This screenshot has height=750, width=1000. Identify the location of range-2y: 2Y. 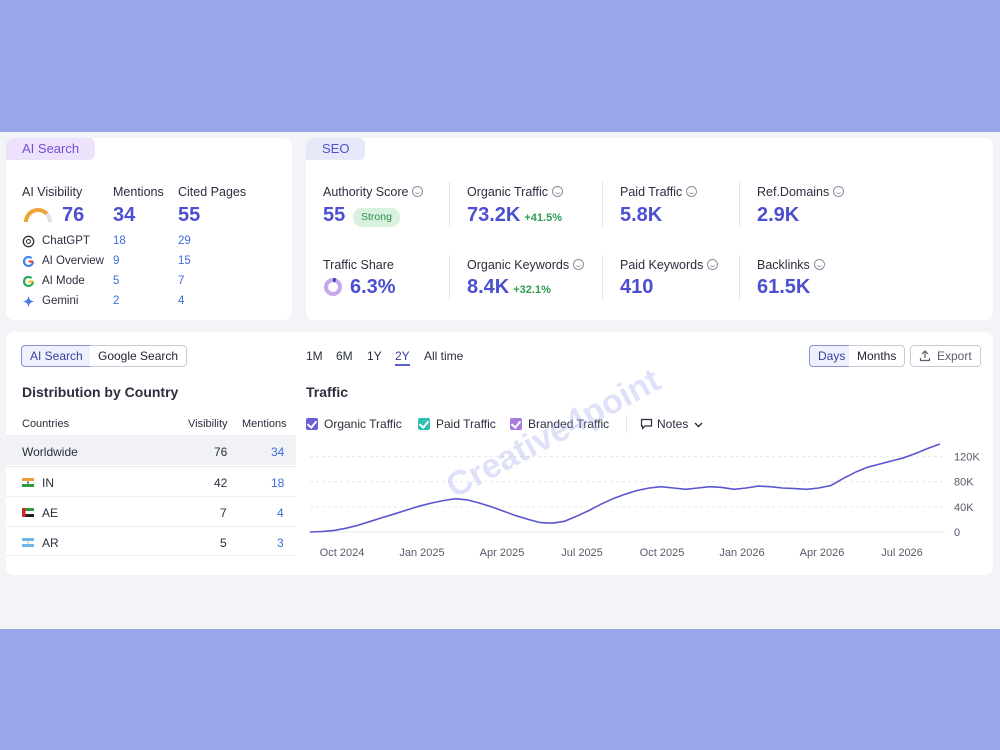
(402, 357).